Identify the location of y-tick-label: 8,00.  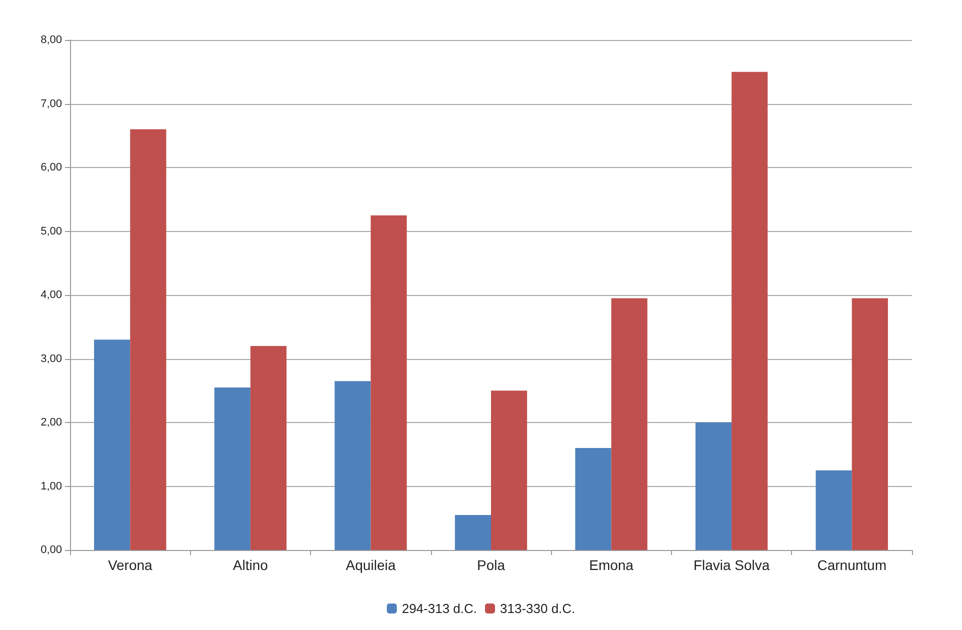
(51, 40).